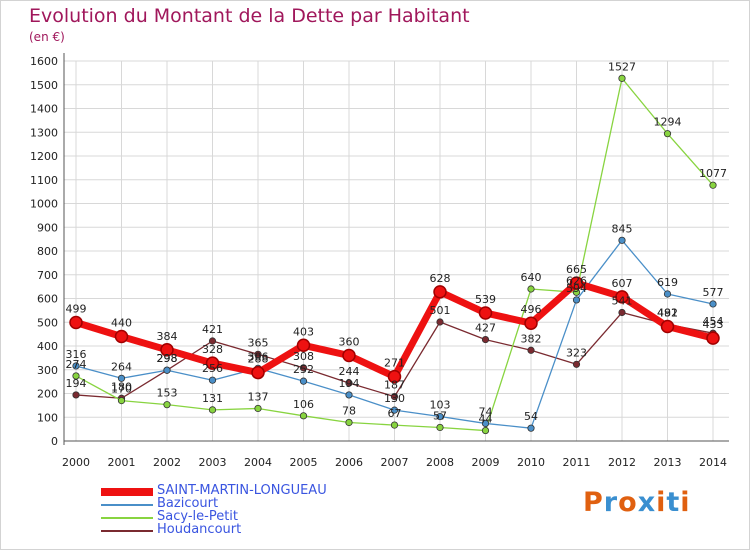  What do you see at coordinates (577, 462) in the screenshot?
I see `x-tick-label: 2011` at bounding box center [577, 462].